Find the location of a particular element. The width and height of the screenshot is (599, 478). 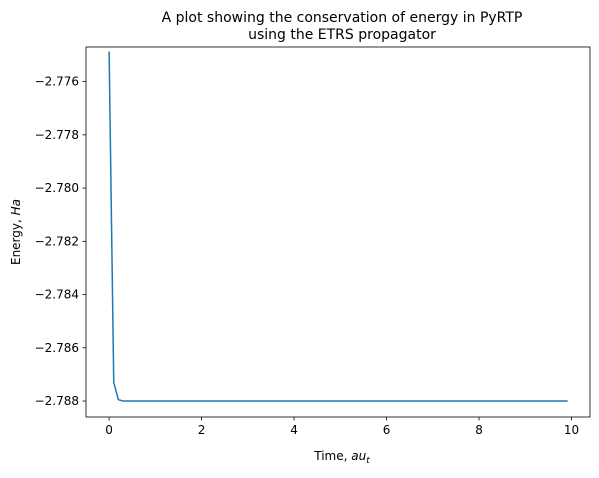

chart-title-line-2: using the ETRS propagator is located at coordinates (342, 35).